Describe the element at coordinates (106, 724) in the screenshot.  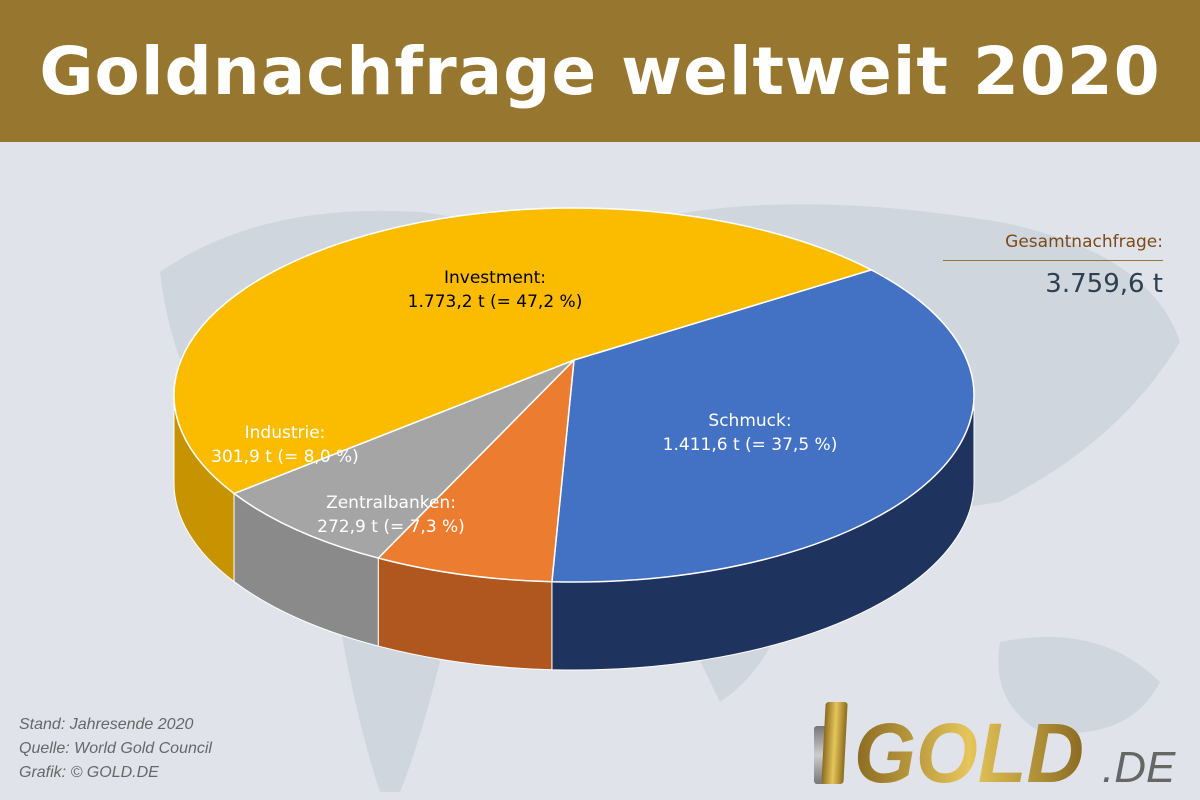
I see `footer-stand: Stand: Jahresende 2020` at that location.